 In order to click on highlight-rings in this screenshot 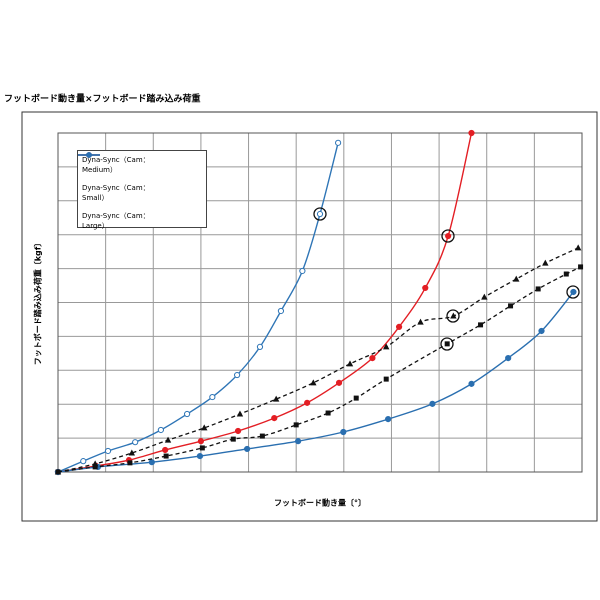, I will do `click(446, 279)`.